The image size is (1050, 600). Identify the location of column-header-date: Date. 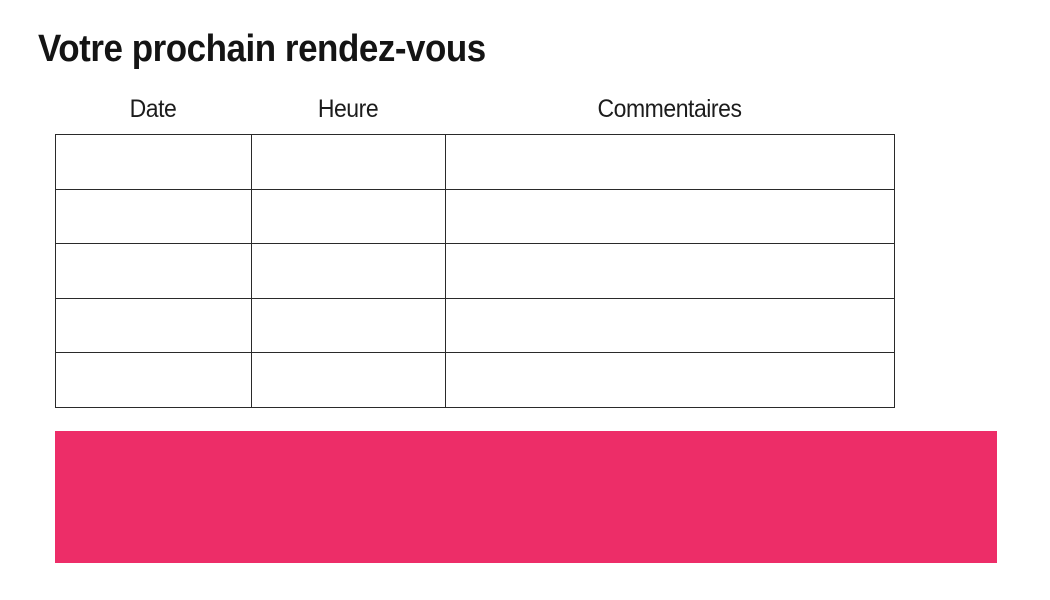
(153, 108).